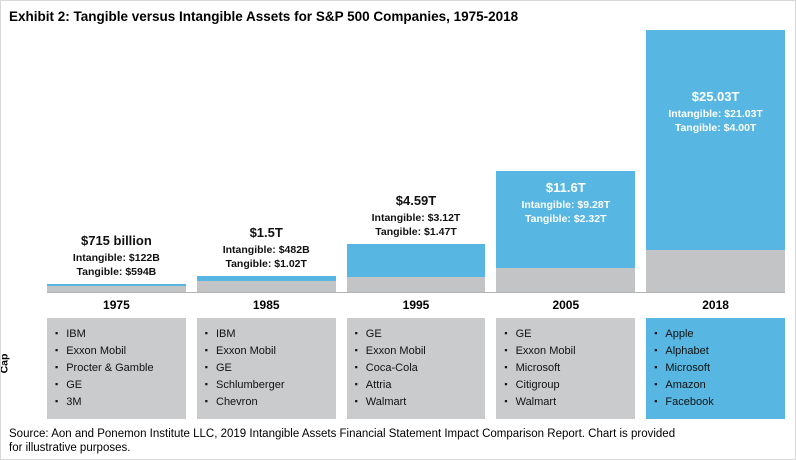 This screenshot has height=460, width=796. I want to click on intangible-value-label: Intangible: $21.03T, so click(715, 114).